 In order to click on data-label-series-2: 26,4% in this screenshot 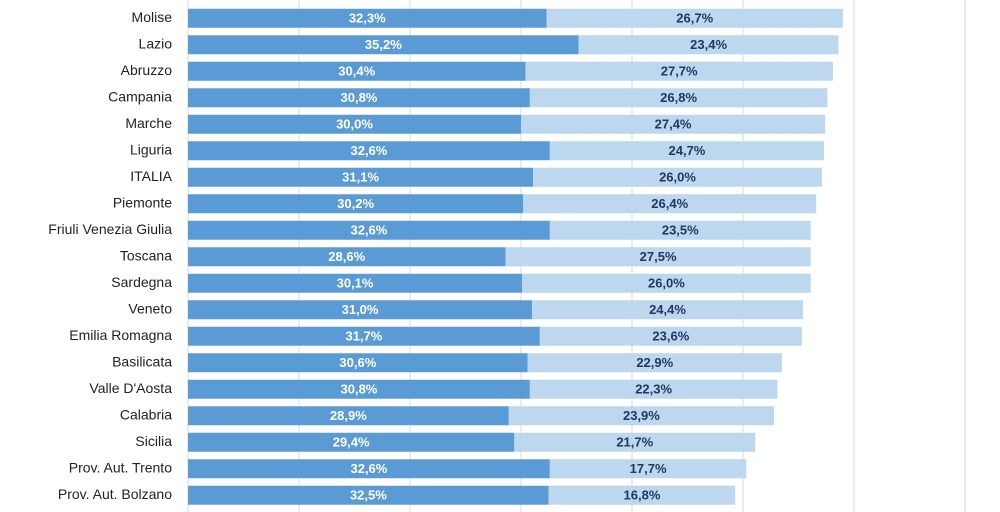, I will do `click(669, 203)`.